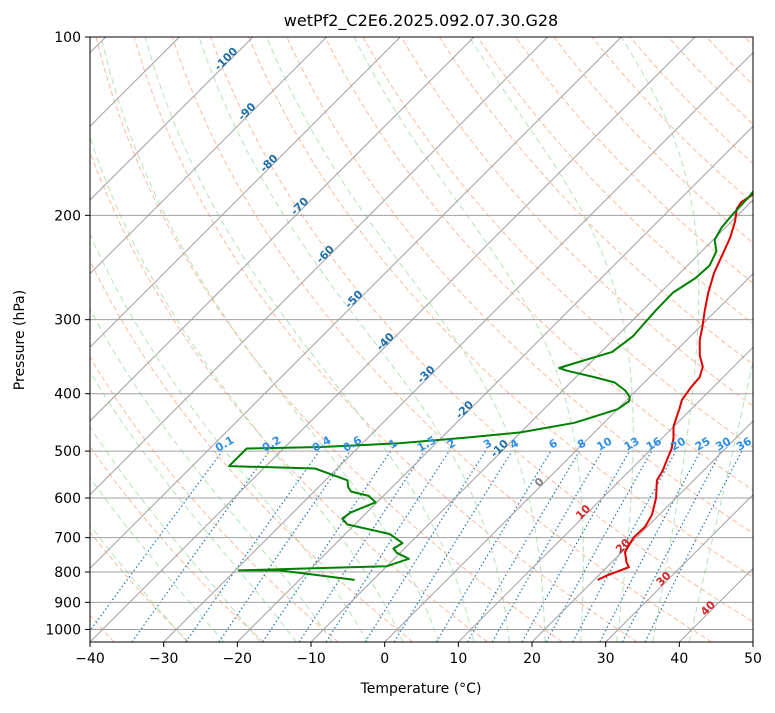 The height and width of the screenshot is (713, 775). I want to click on y-tick-label: 900, so click(67, 603).